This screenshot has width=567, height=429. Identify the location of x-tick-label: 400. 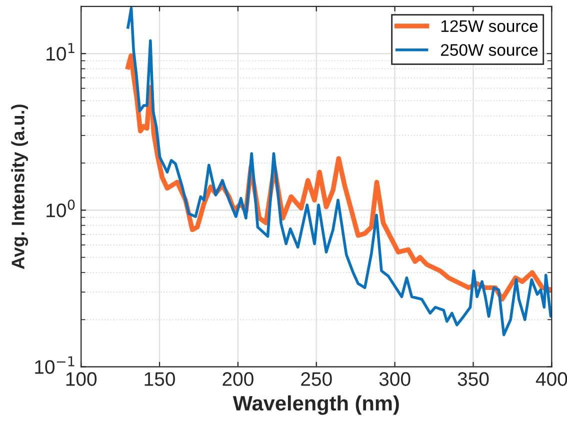
(551, 379).